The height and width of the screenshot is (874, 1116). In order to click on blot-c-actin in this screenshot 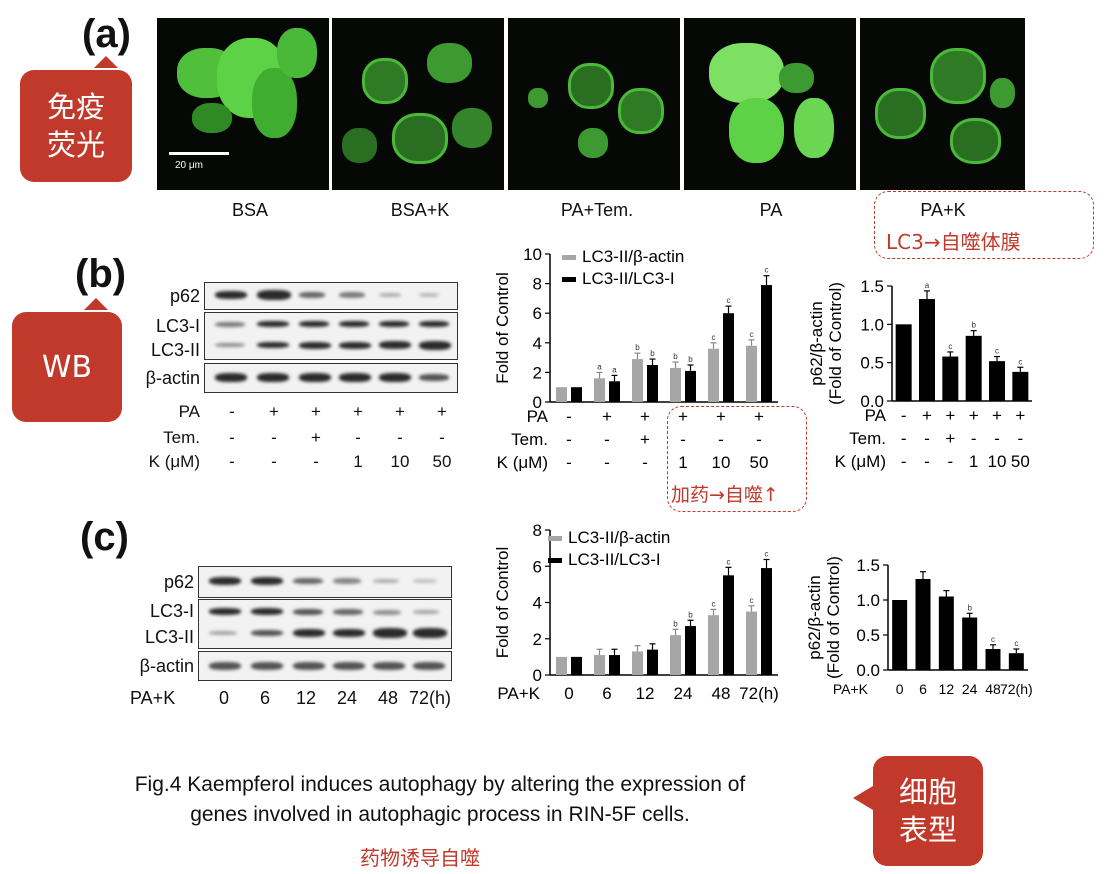, I will do `click(325, 666)`.